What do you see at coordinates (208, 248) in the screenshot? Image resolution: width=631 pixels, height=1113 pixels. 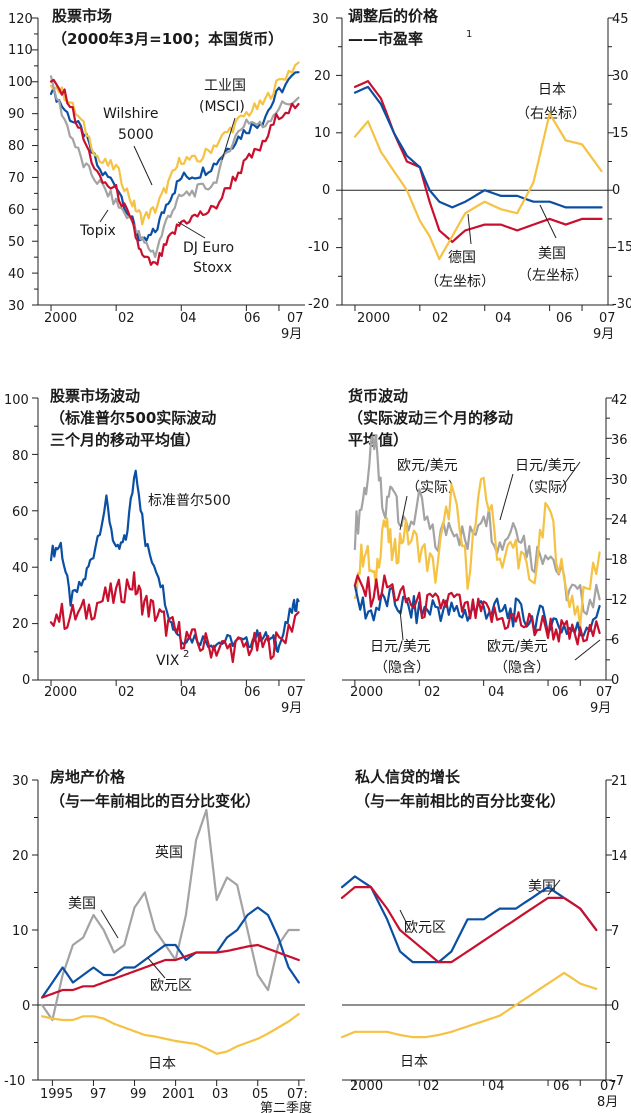 I see `annotation: DJ Euro` at bounding box center [208, 248].